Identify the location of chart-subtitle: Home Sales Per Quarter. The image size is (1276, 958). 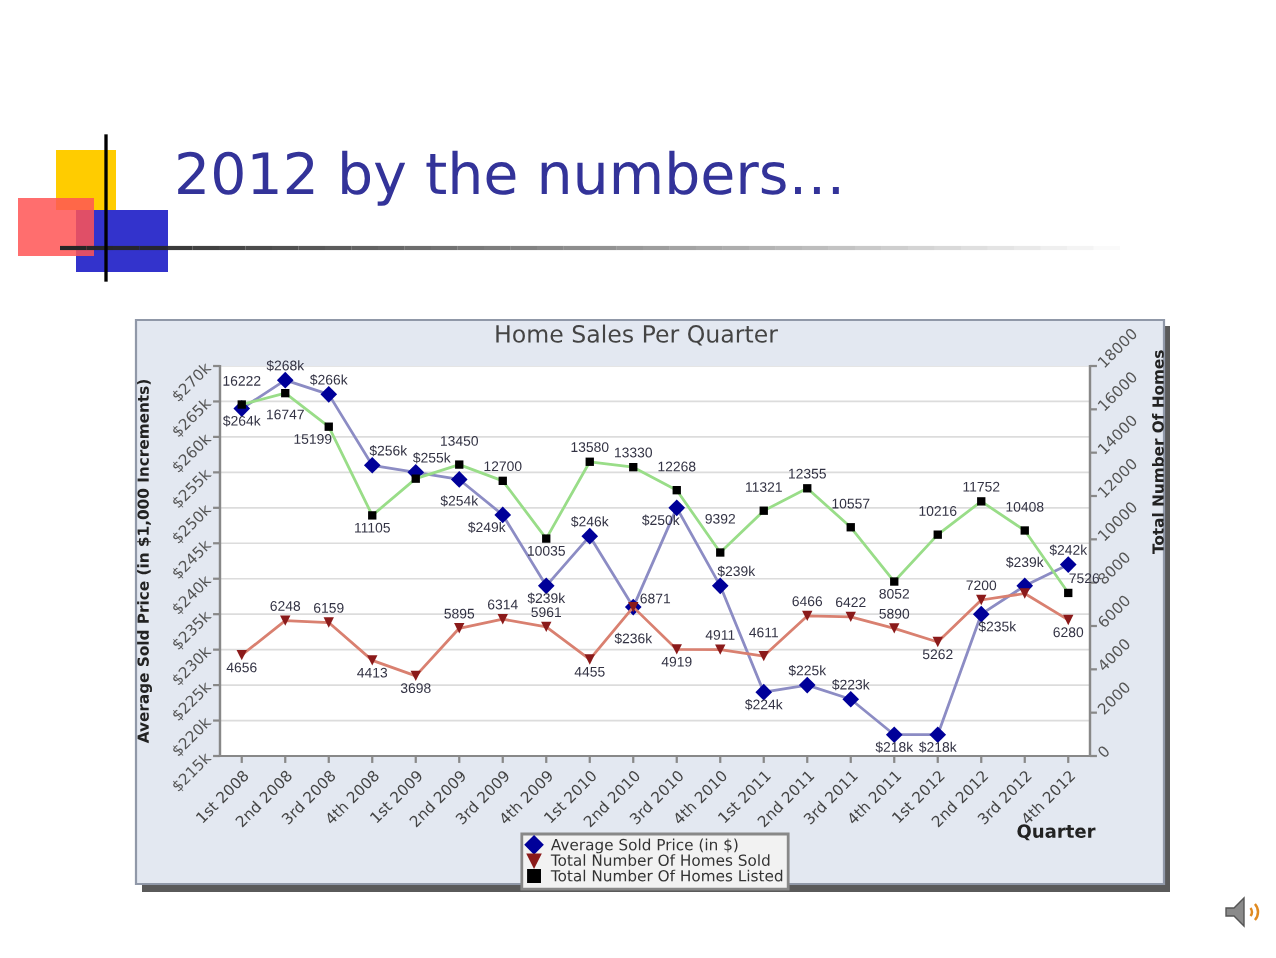
(637, 335).